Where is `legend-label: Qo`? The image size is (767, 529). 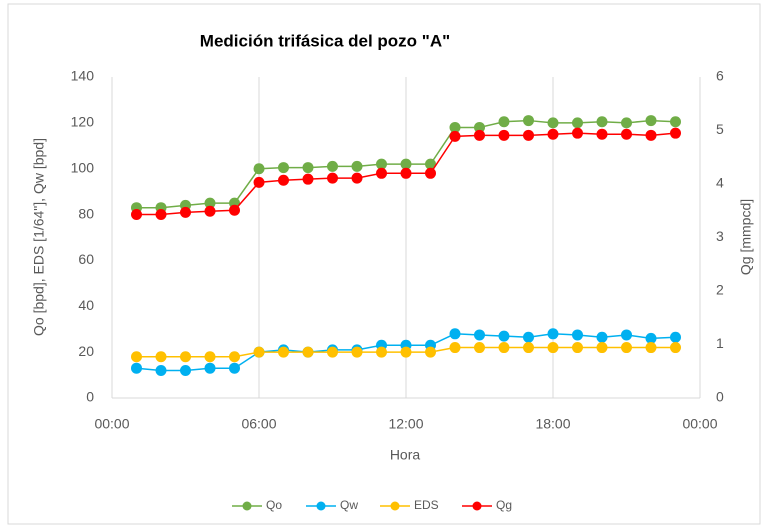 legend-label: Qo is located at coordinates (274, 505).